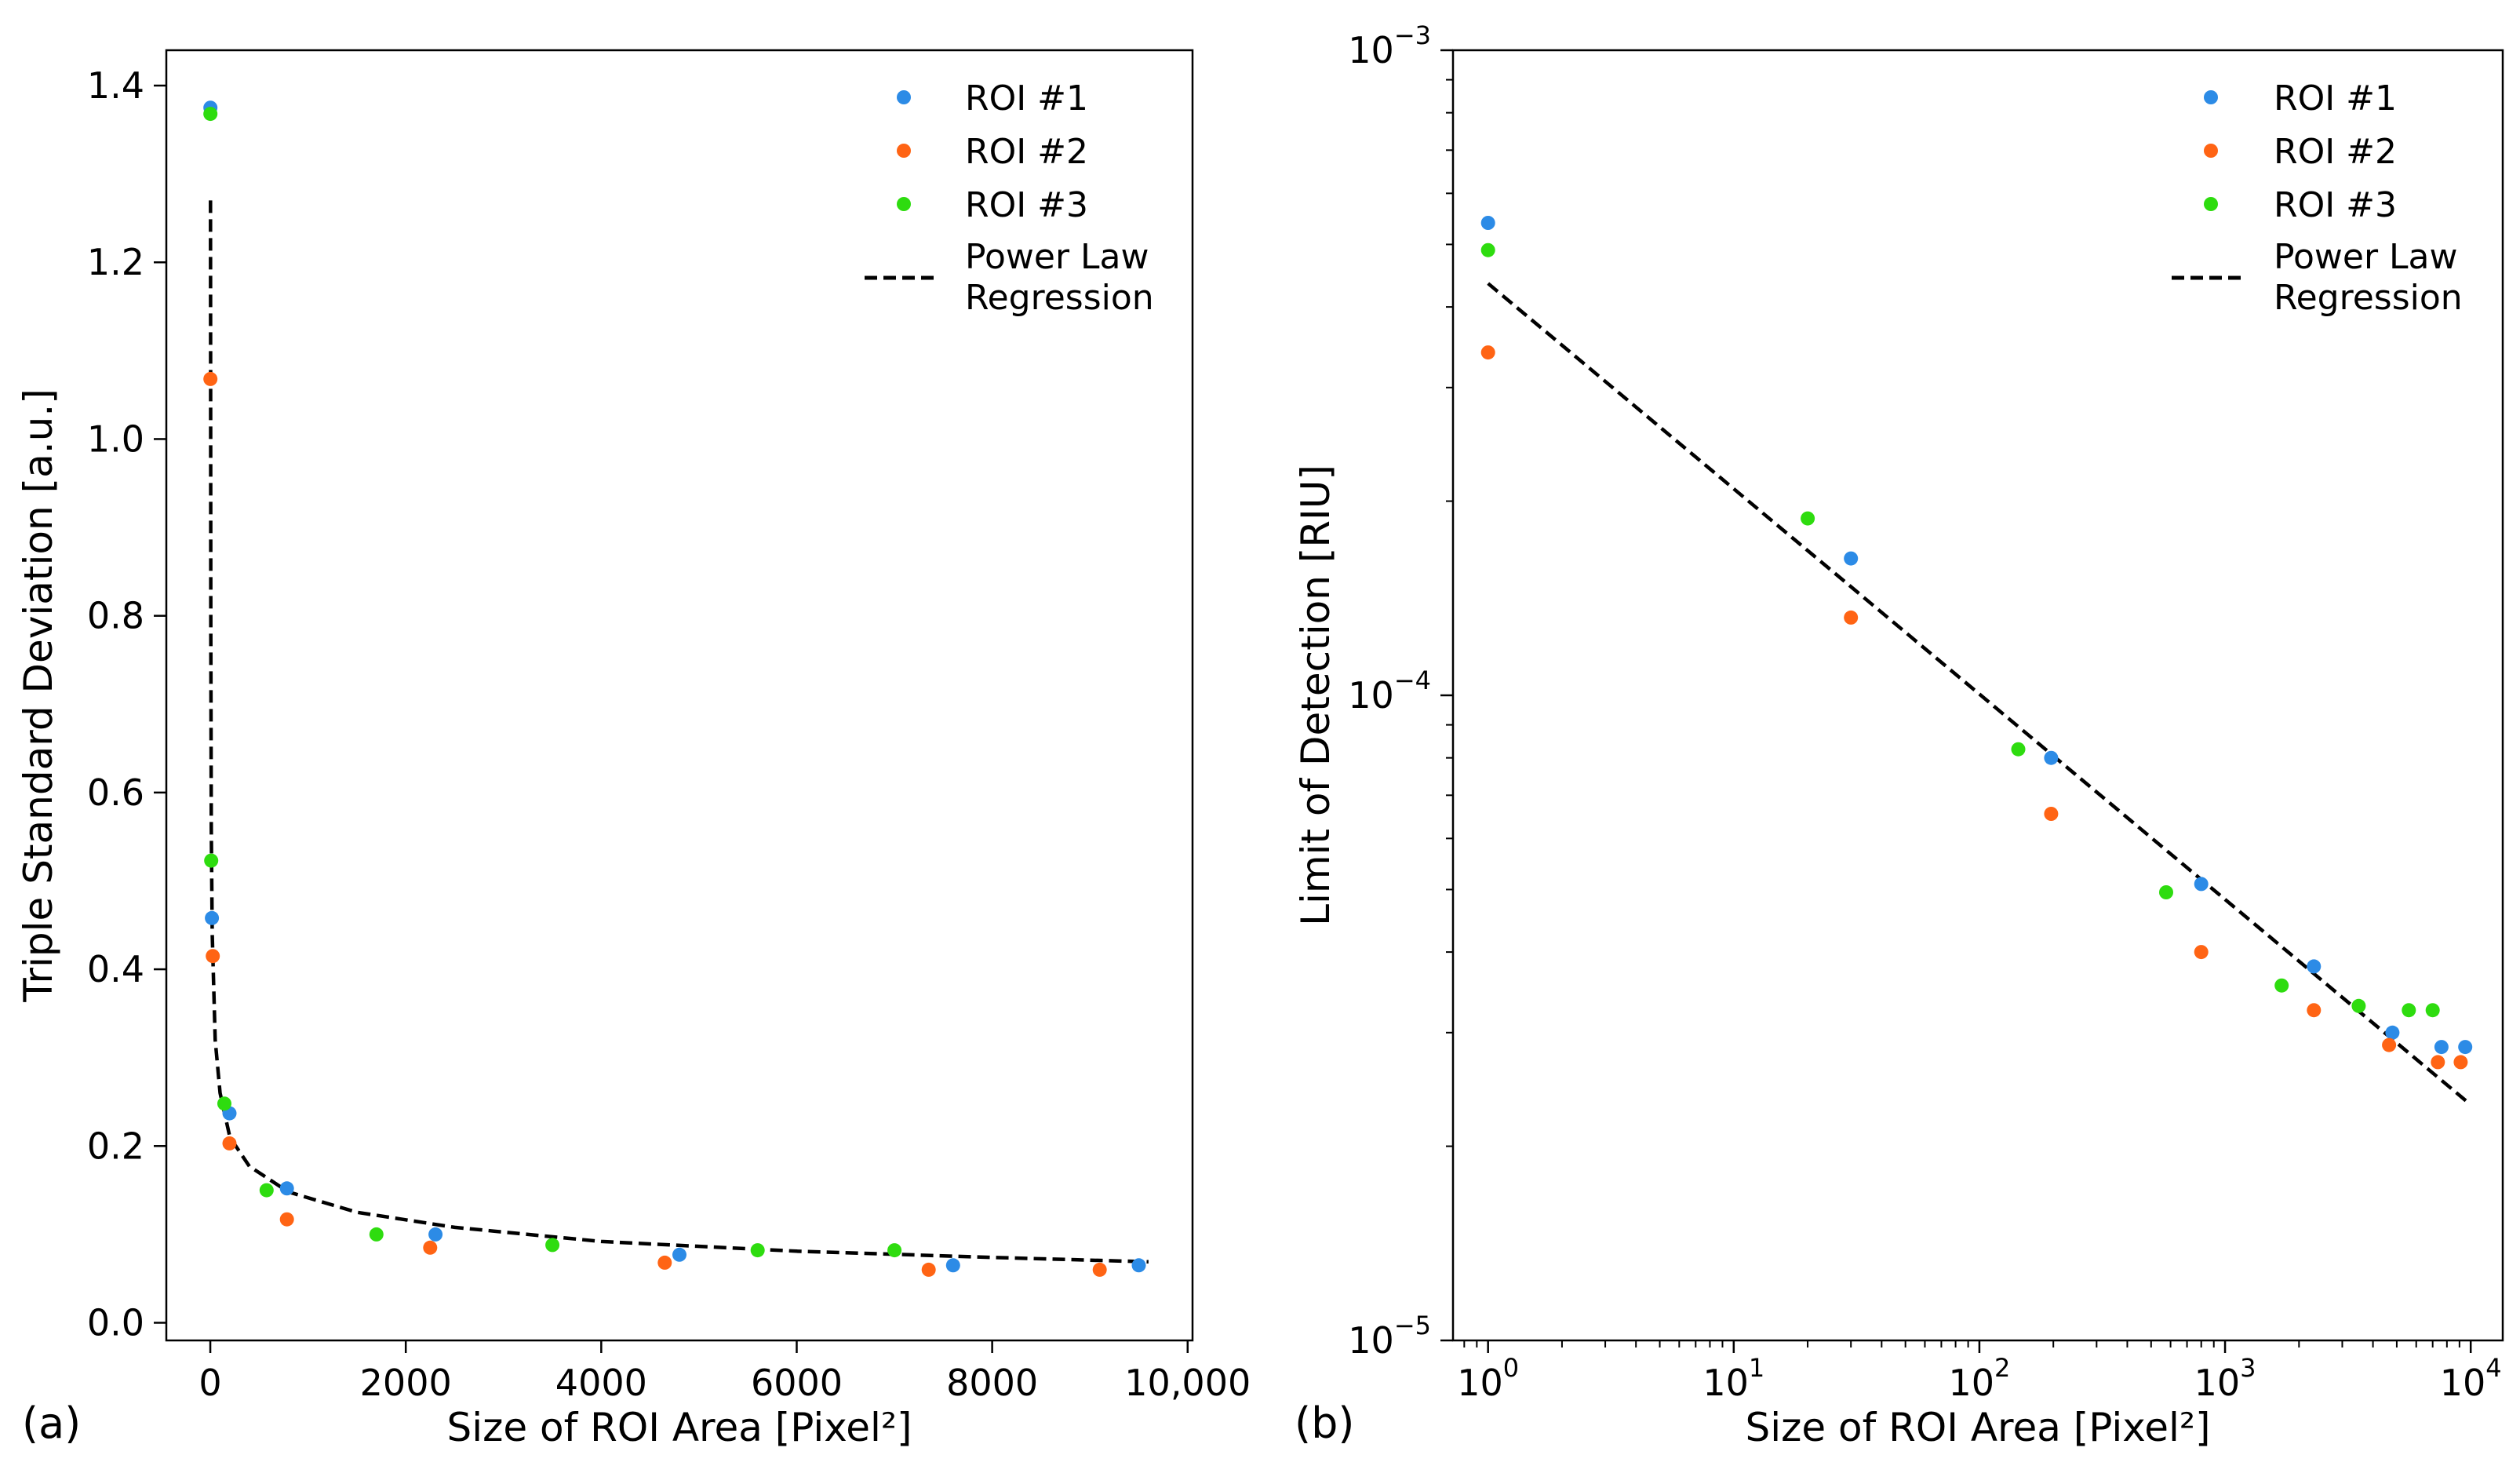 The height and width of the screenshot is (1466, 2520). I want to click on legend-b-fit-label-line2: Regression, so click(2368, 298).